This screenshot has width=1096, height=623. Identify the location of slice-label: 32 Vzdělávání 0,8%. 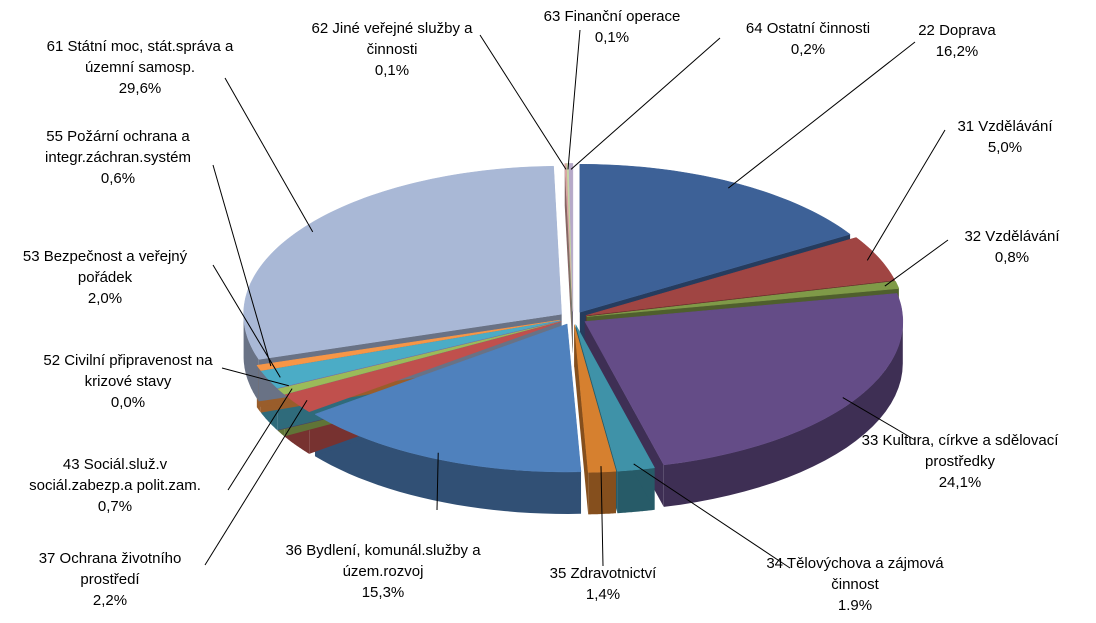
(1012, 247).